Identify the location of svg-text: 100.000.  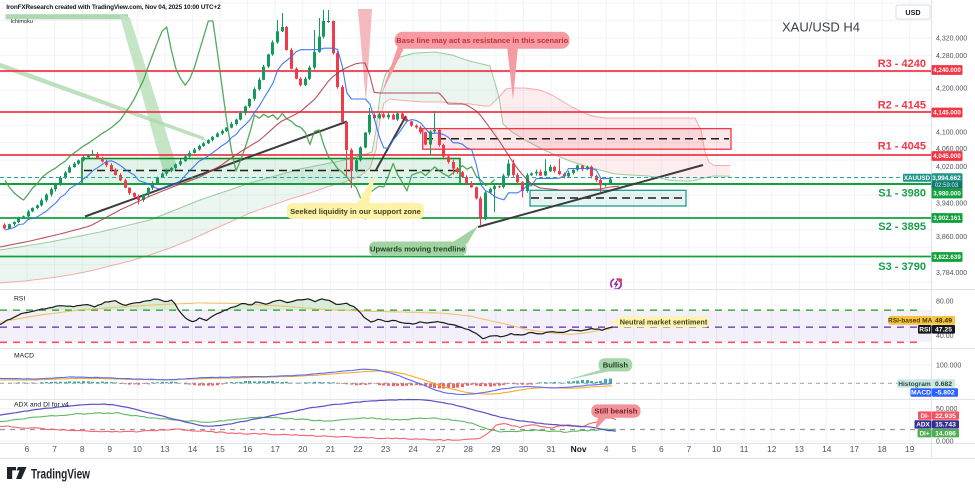
(948, 366).